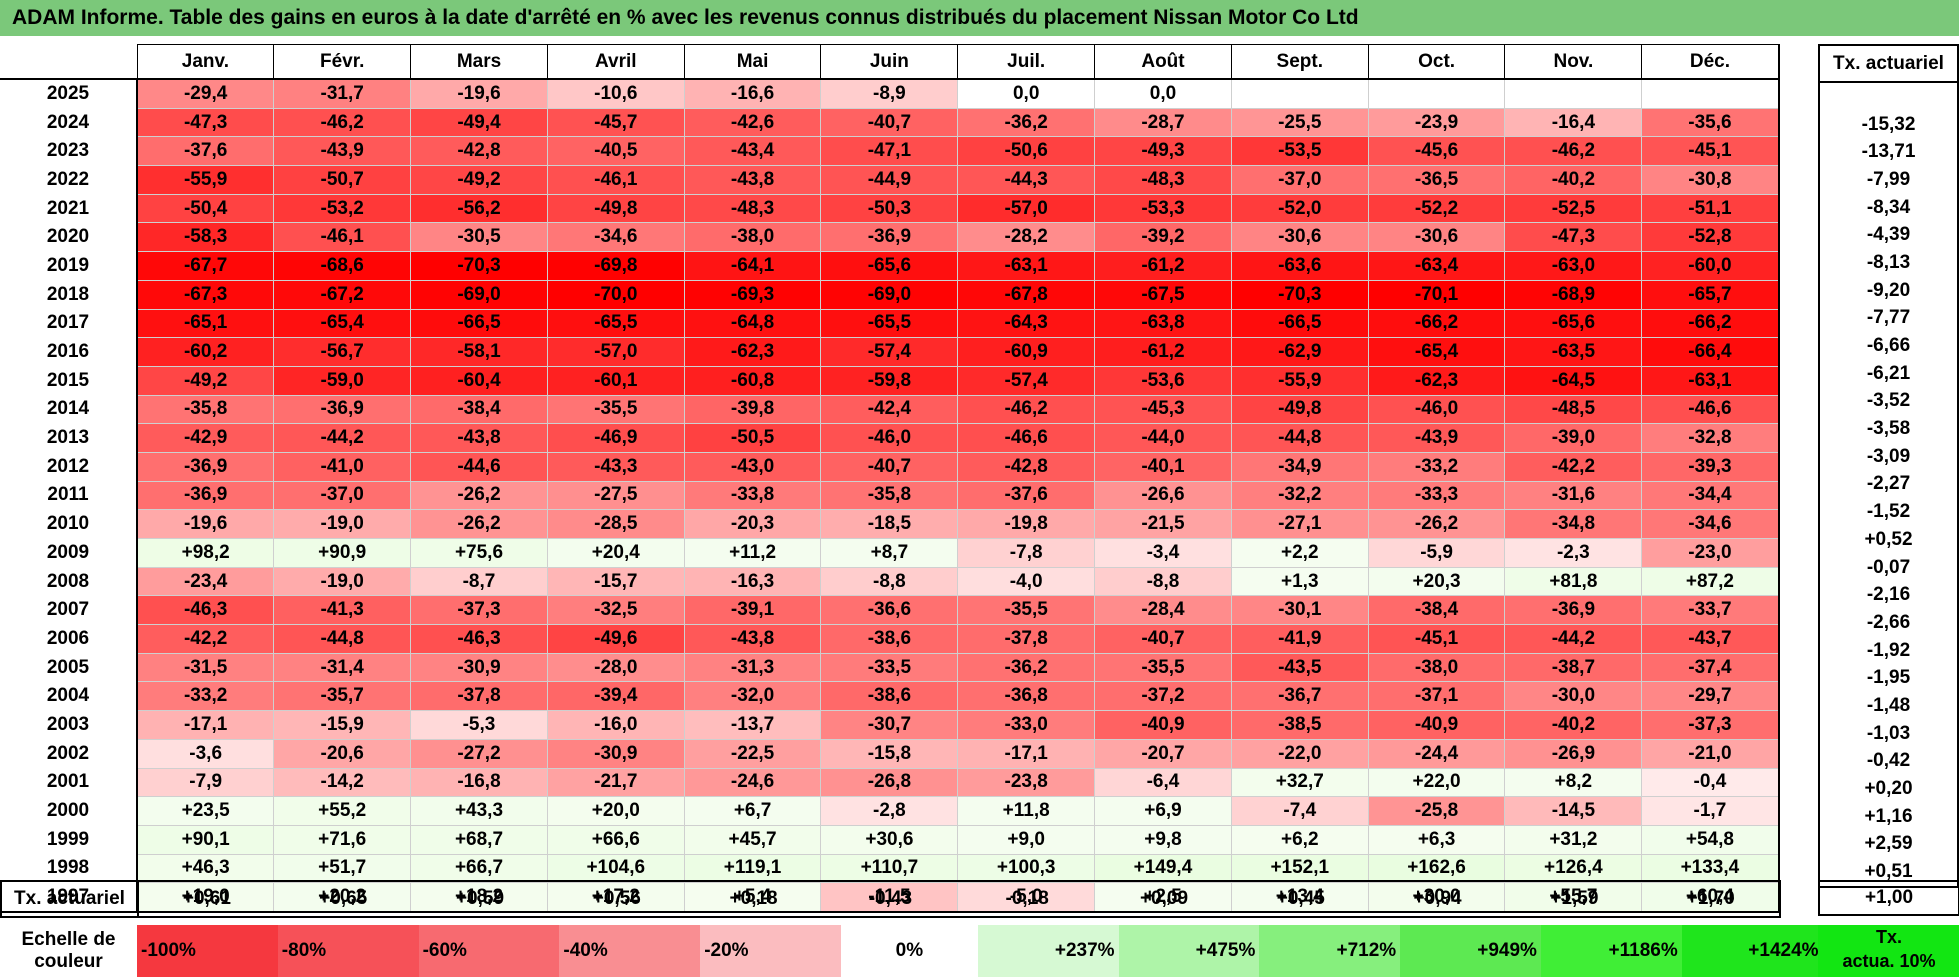 This screenshot has width=1959, height=978. I want to click on gain-cell: -59,8, so click(889, 380).